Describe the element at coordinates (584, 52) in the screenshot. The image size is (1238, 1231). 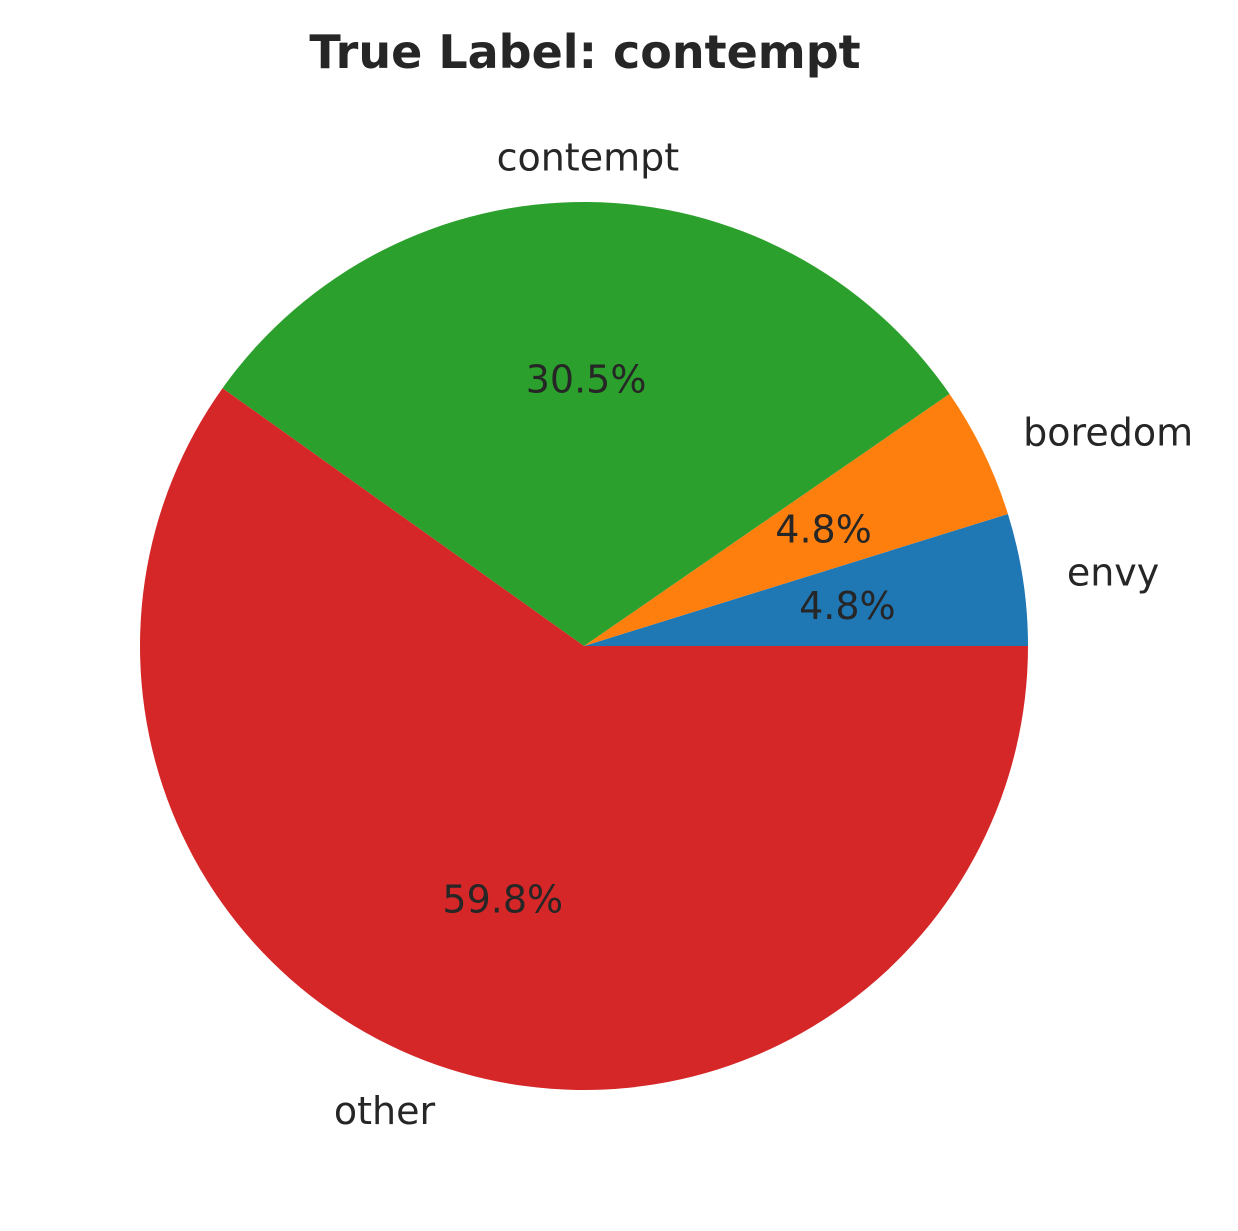
I see `chart-title: True Label: contempt` at that location.